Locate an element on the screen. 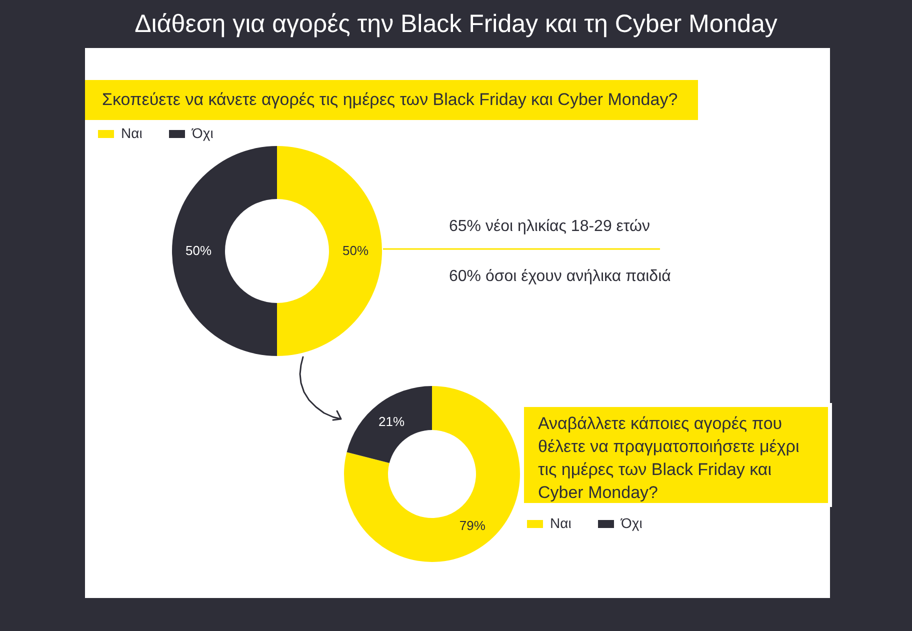 Image resolution: width=912 pixels, height=631 pixels. text: Διάθεση για αγορές την Black Friday και τη Cyber Monday is located at coordinates (456, 24).